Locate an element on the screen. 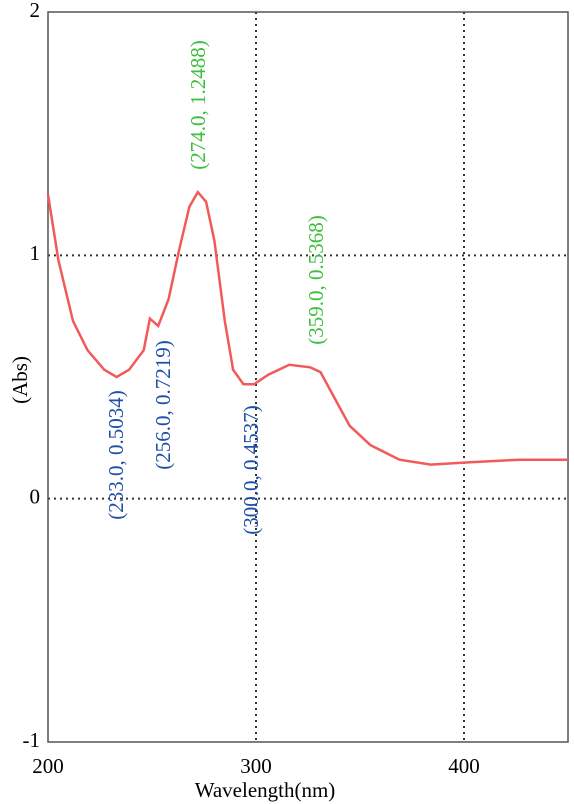 The image size is (574, 804). x-tick-label: 200 is located at coordinates (48, 766).